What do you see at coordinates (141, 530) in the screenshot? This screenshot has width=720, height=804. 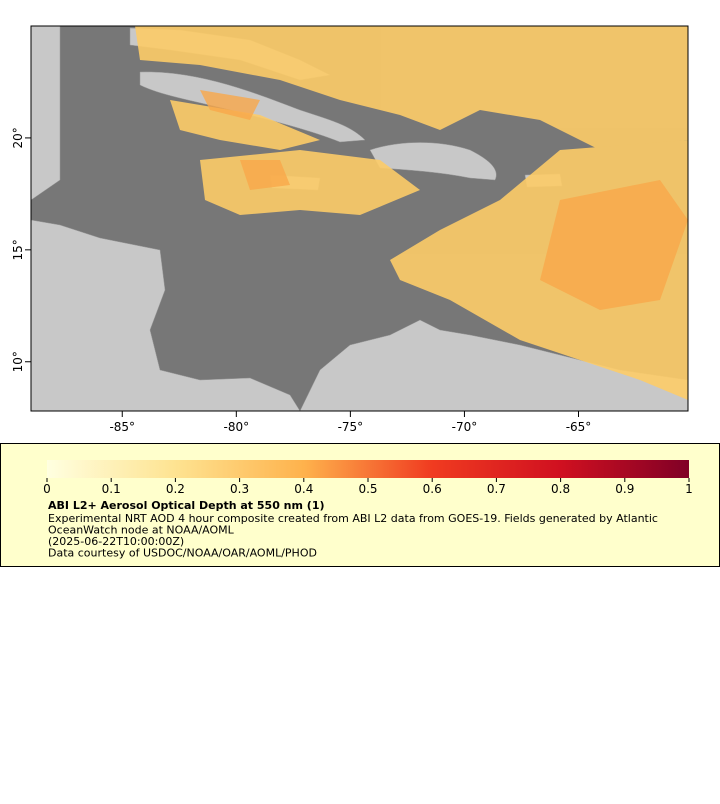 I see `legend-line: OceanWatch node at NOAA/AOML` at bounding box center [141, 530].